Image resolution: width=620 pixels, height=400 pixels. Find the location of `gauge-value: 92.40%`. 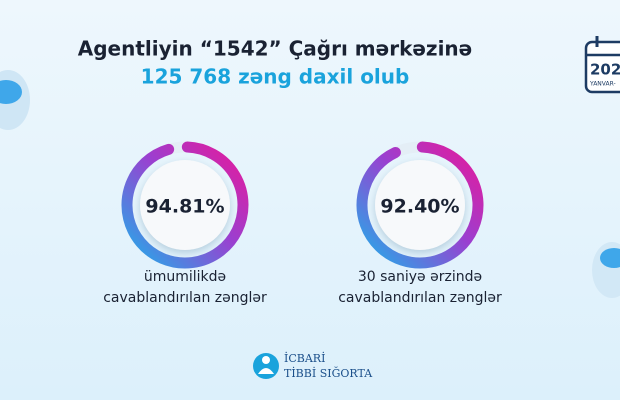

gauge-value: 92.40% is located at coordinates (419, 207).